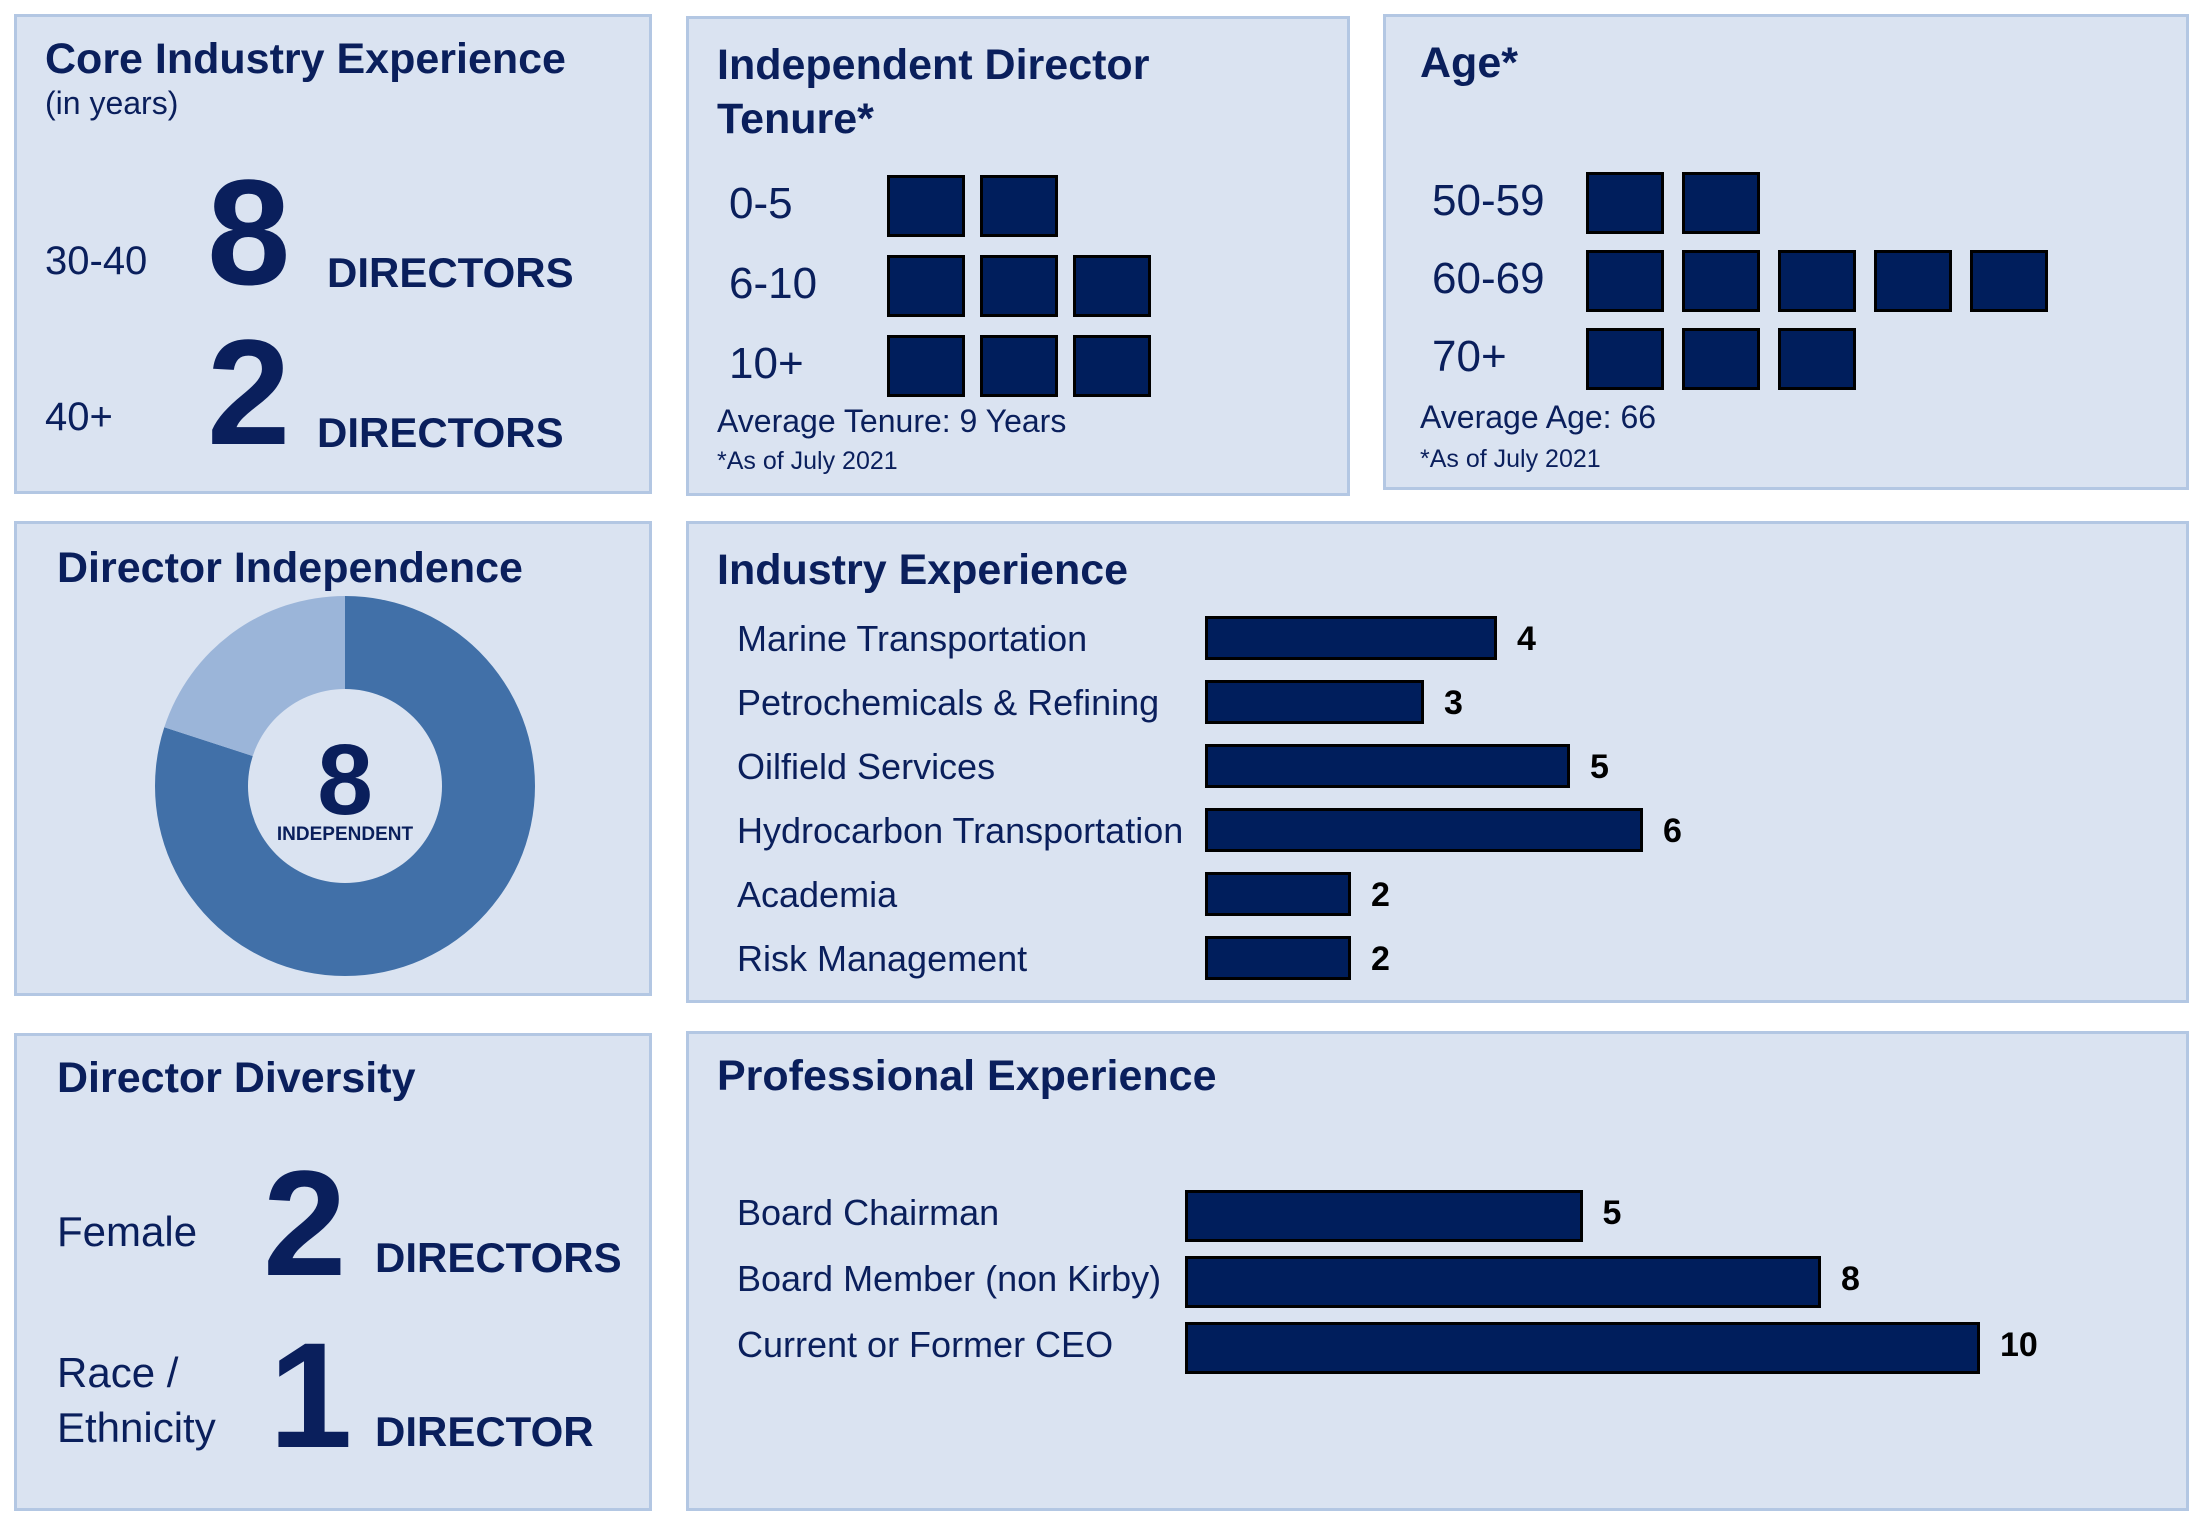  What do you see at coordinates (933, 65) in the screenshot?
I see `tenure-title-line1: Independent Director` at bounding box center [933, 65].